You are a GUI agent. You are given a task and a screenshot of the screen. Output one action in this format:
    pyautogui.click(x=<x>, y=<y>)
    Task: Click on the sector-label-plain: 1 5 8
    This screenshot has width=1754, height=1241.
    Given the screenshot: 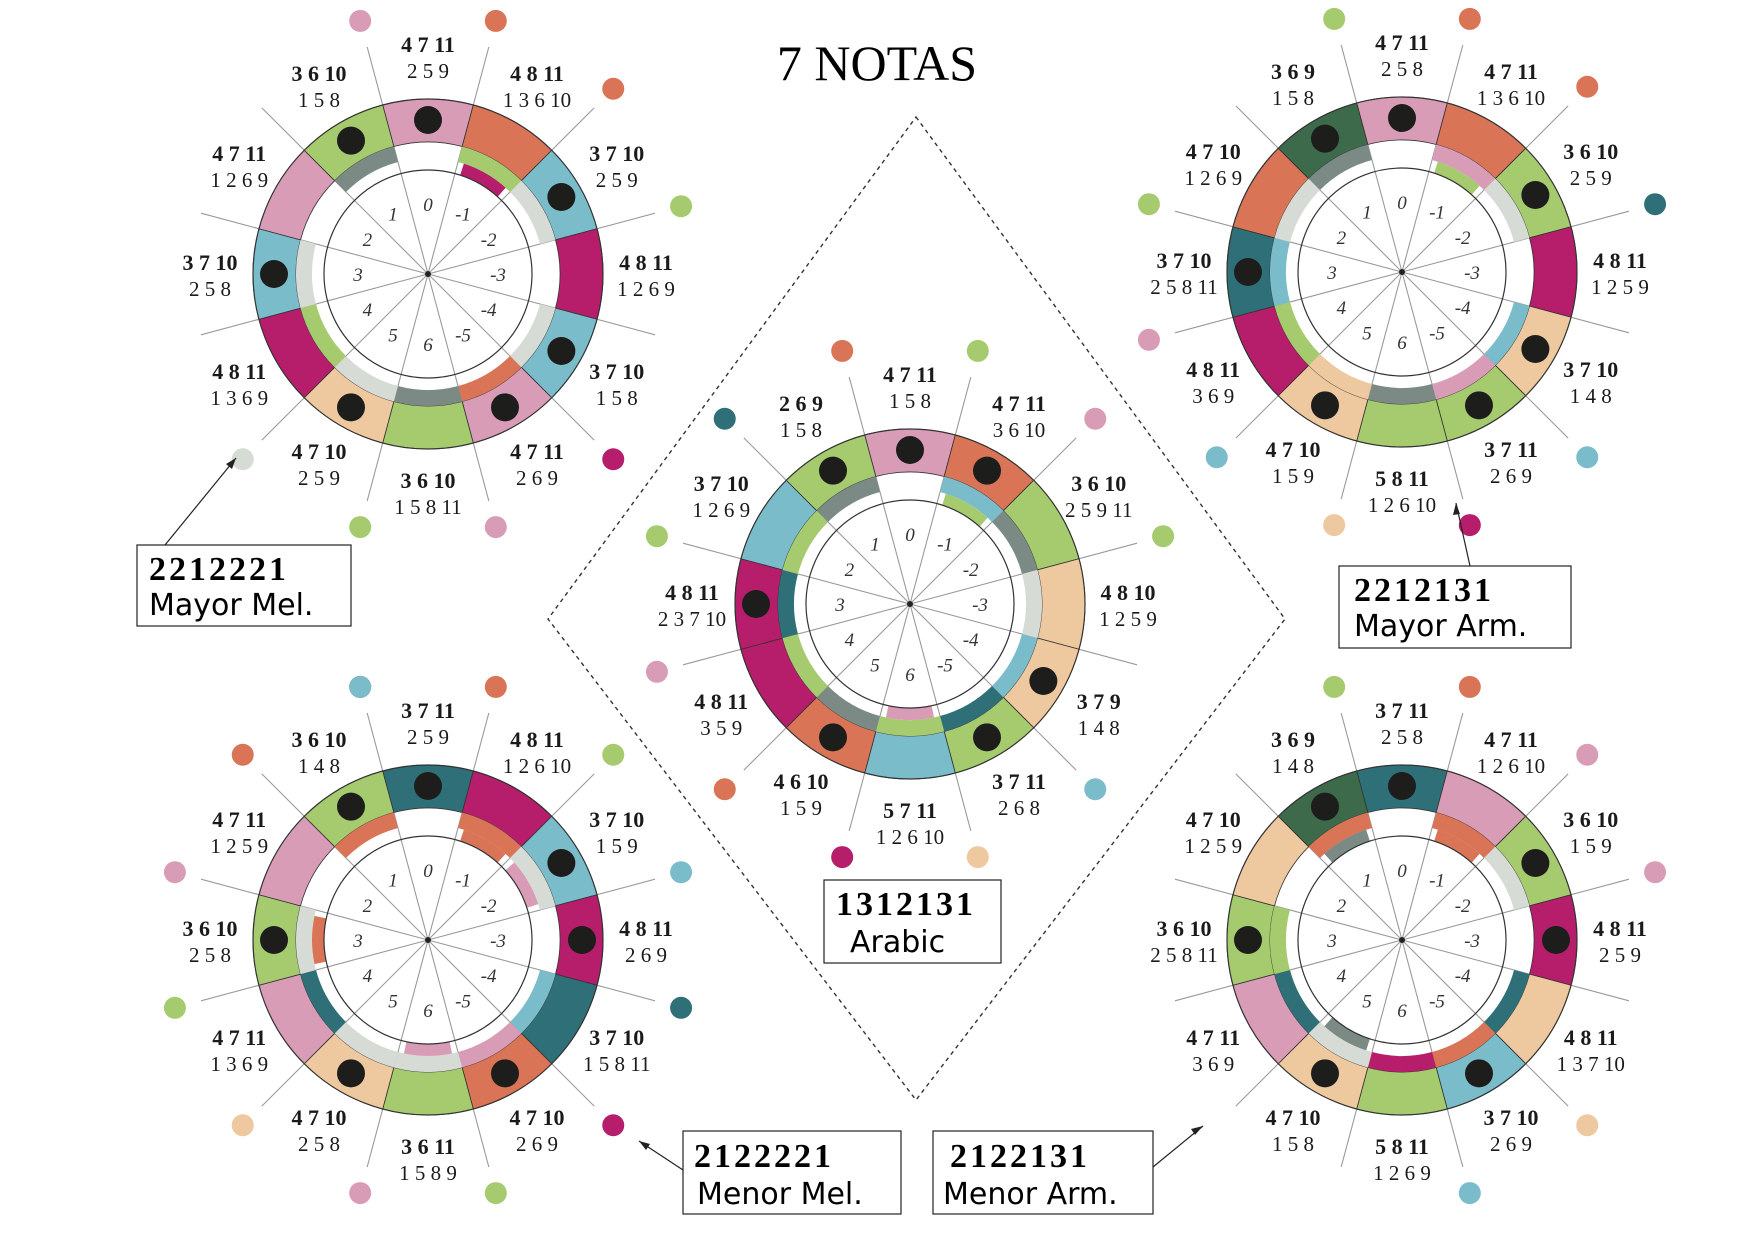 What is the action you would take?
    pyautogui.click(x=910, y=401)
    